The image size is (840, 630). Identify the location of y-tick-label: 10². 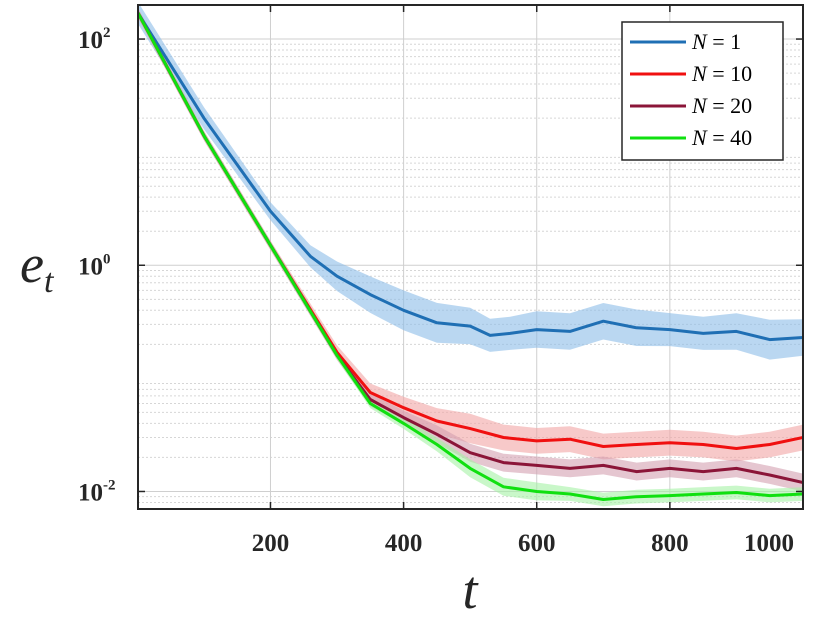
(94, 39).